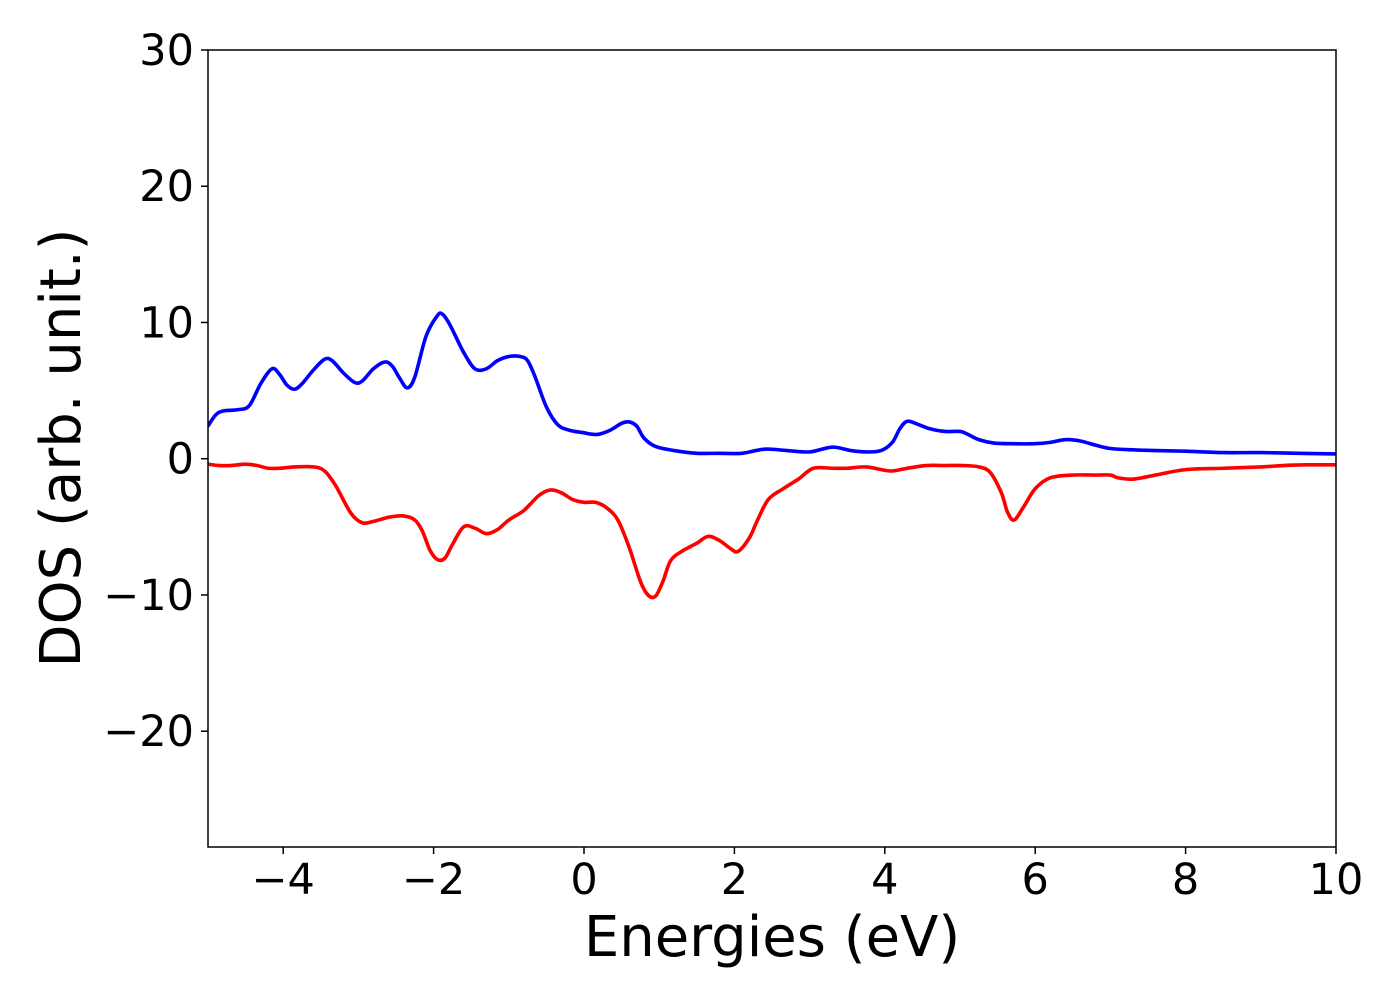  What do you see at coordinates (155, 391) in the screenshot?
I see `y-axis-ticks: 30 20 10 0 −10 −20` at bounding box center [155, 391].